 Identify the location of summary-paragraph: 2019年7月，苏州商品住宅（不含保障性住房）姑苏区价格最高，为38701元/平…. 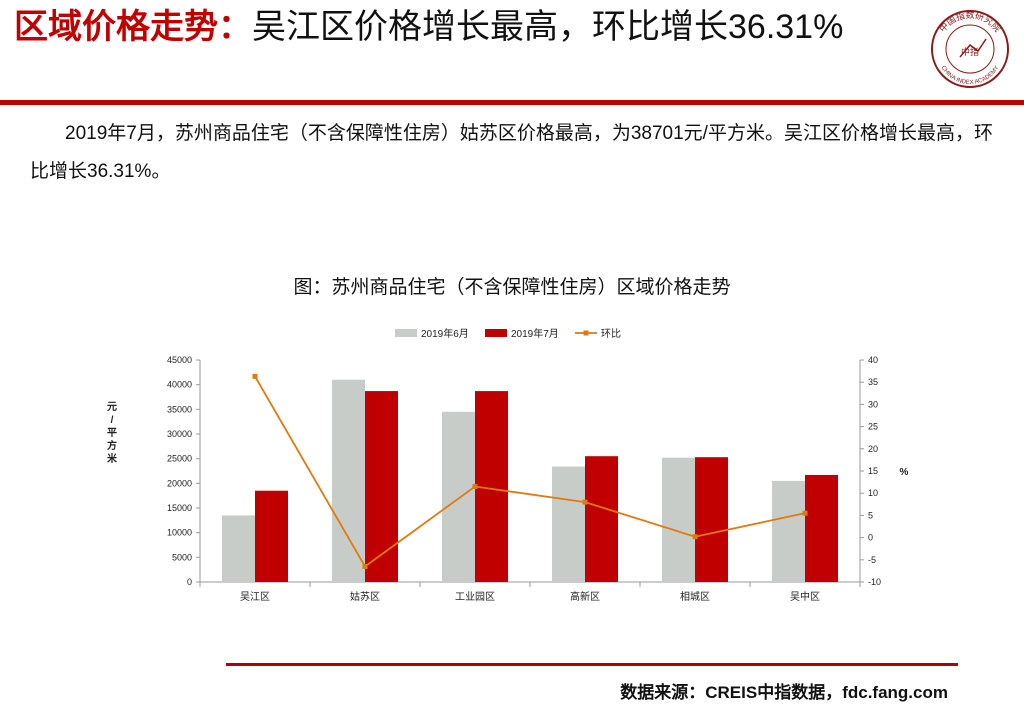
(511, 152).